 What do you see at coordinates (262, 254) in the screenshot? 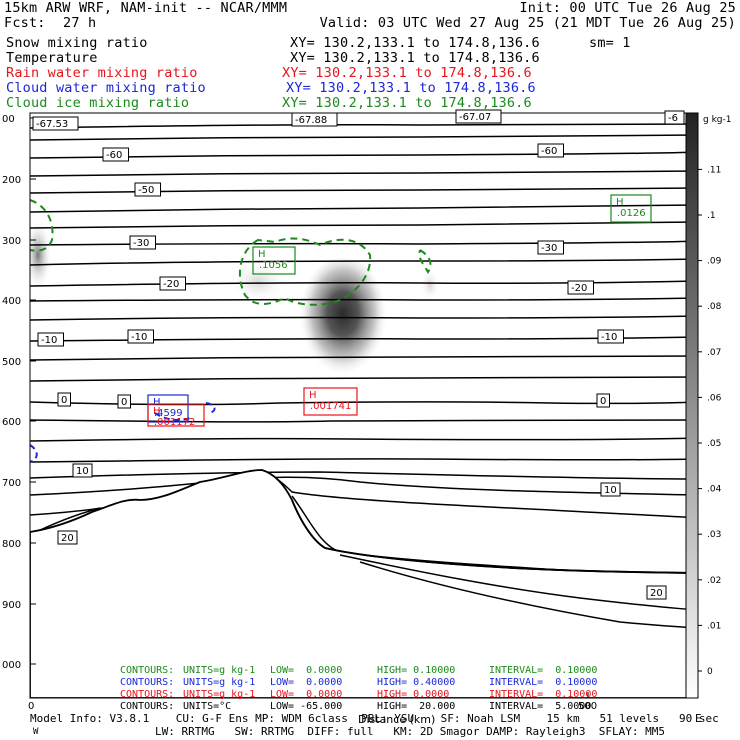
I see `maximum-kind-1: H` at bounding box center [262, 254].